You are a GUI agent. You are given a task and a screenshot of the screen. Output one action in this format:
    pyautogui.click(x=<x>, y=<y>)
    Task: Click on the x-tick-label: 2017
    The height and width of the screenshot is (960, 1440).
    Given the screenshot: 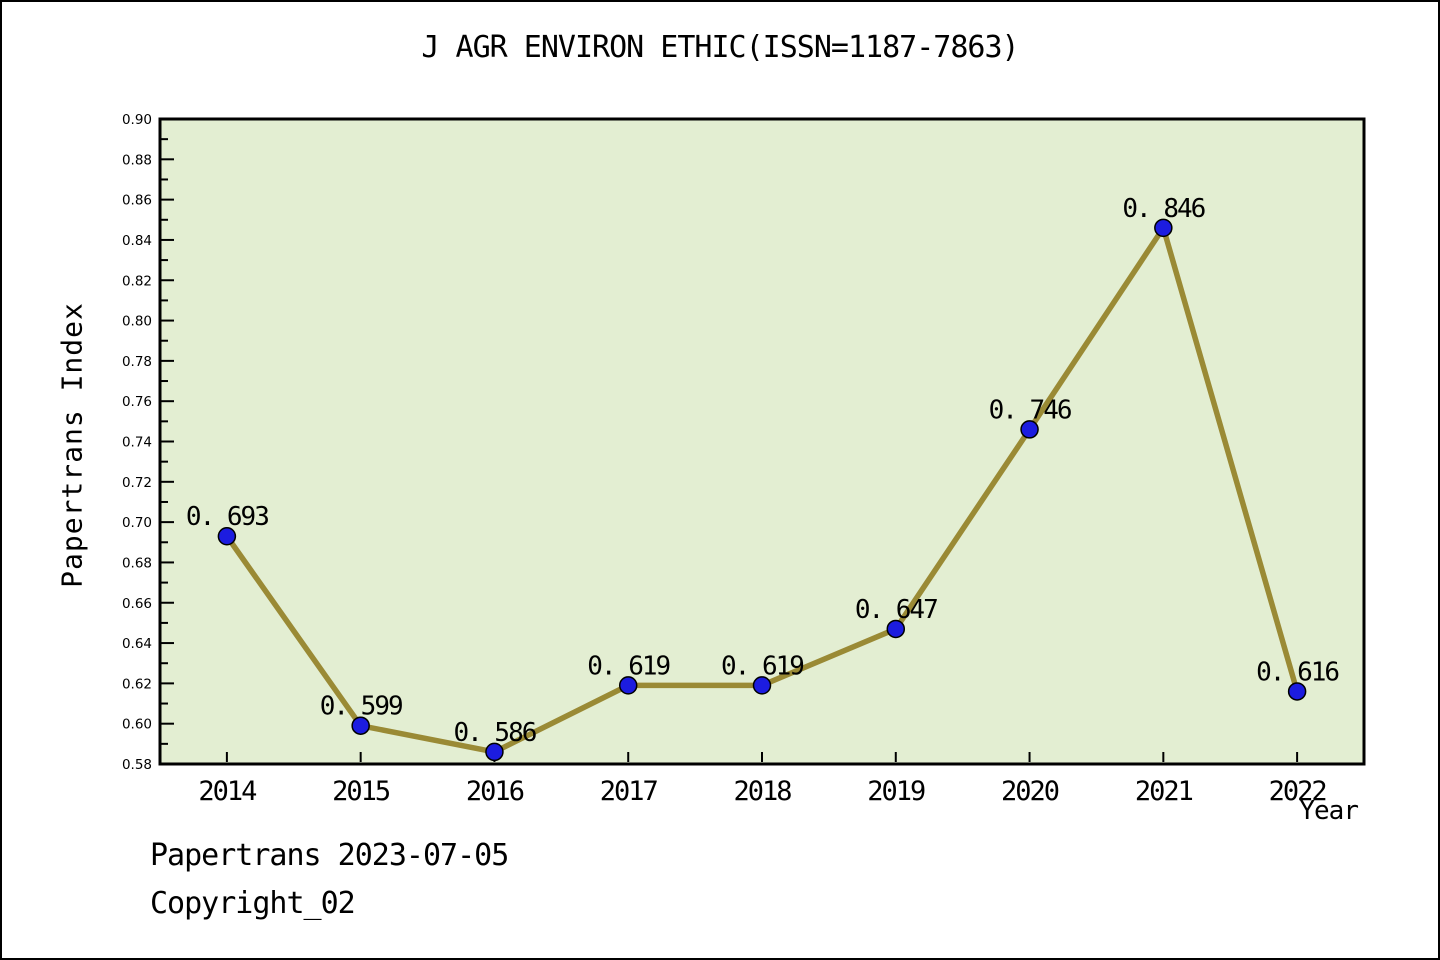 What is the action you would take?
    pyautogui.click(x=629, y=791)
    